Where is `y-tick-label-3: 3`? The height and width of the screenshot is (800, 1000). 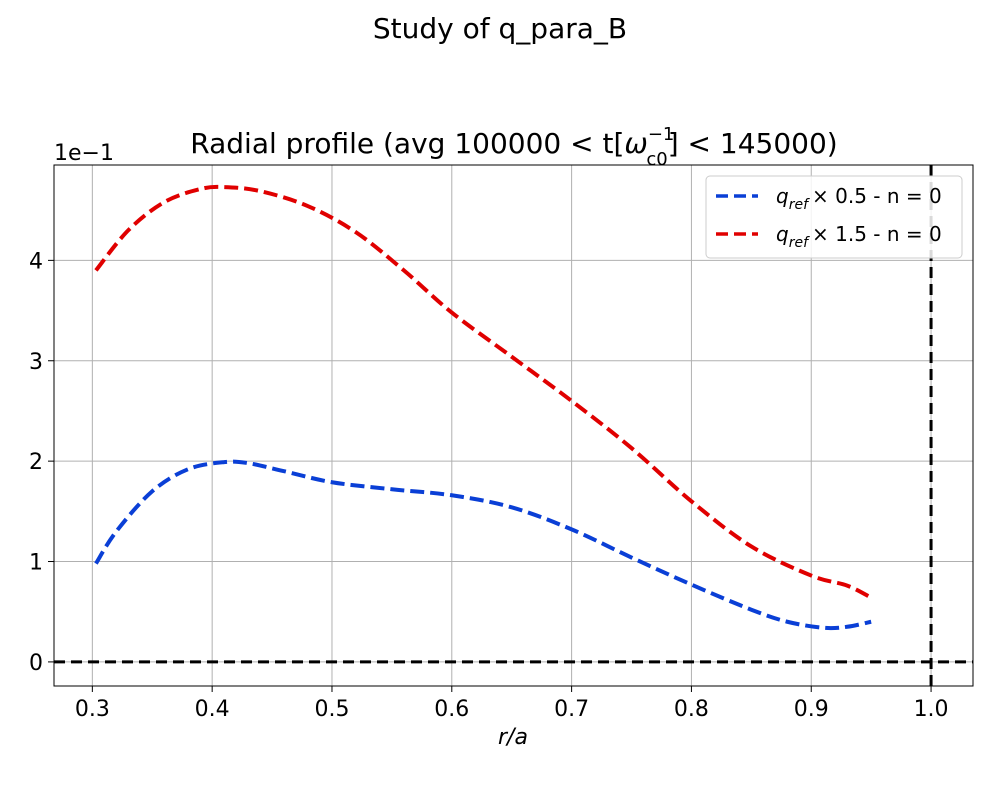
y-tick-label-3: 3 is located at coordinates (36, 362).